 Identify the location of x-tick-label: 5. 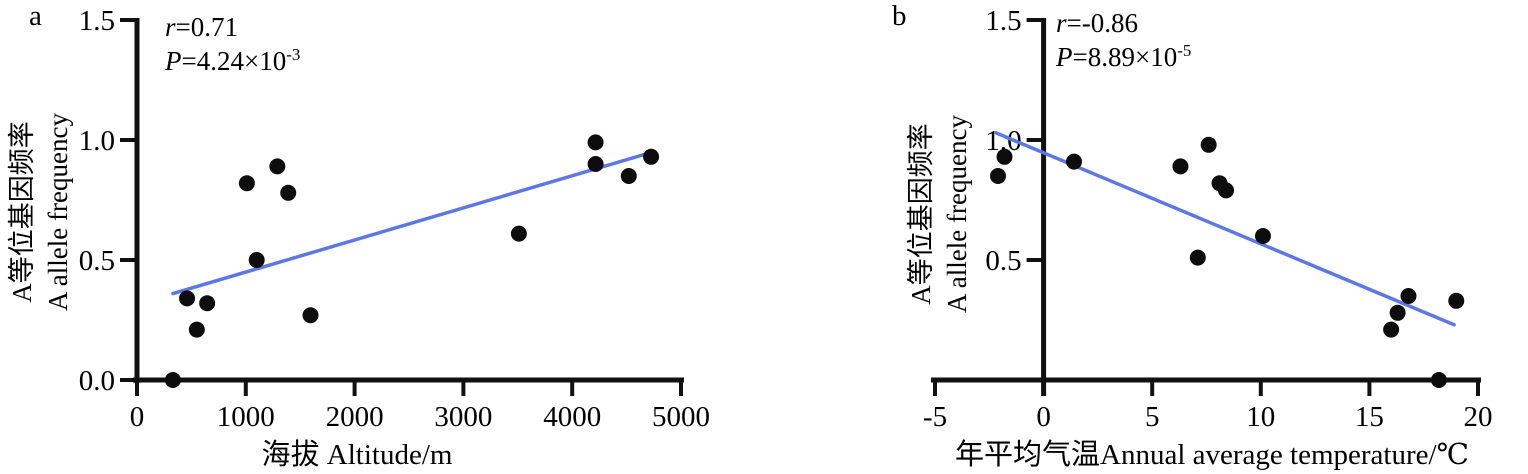
(1152, 417).